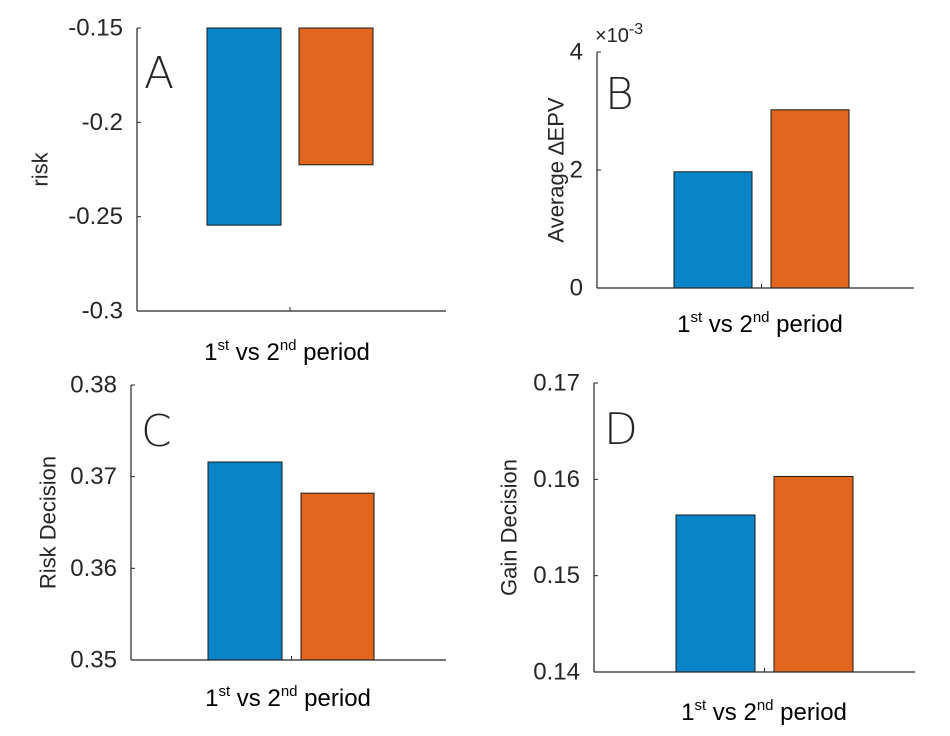 This screenshot has width=950, height=736. Describe the element at coordinates (619, 94) in the screenshot. I see `panel-letter: B` at that location.